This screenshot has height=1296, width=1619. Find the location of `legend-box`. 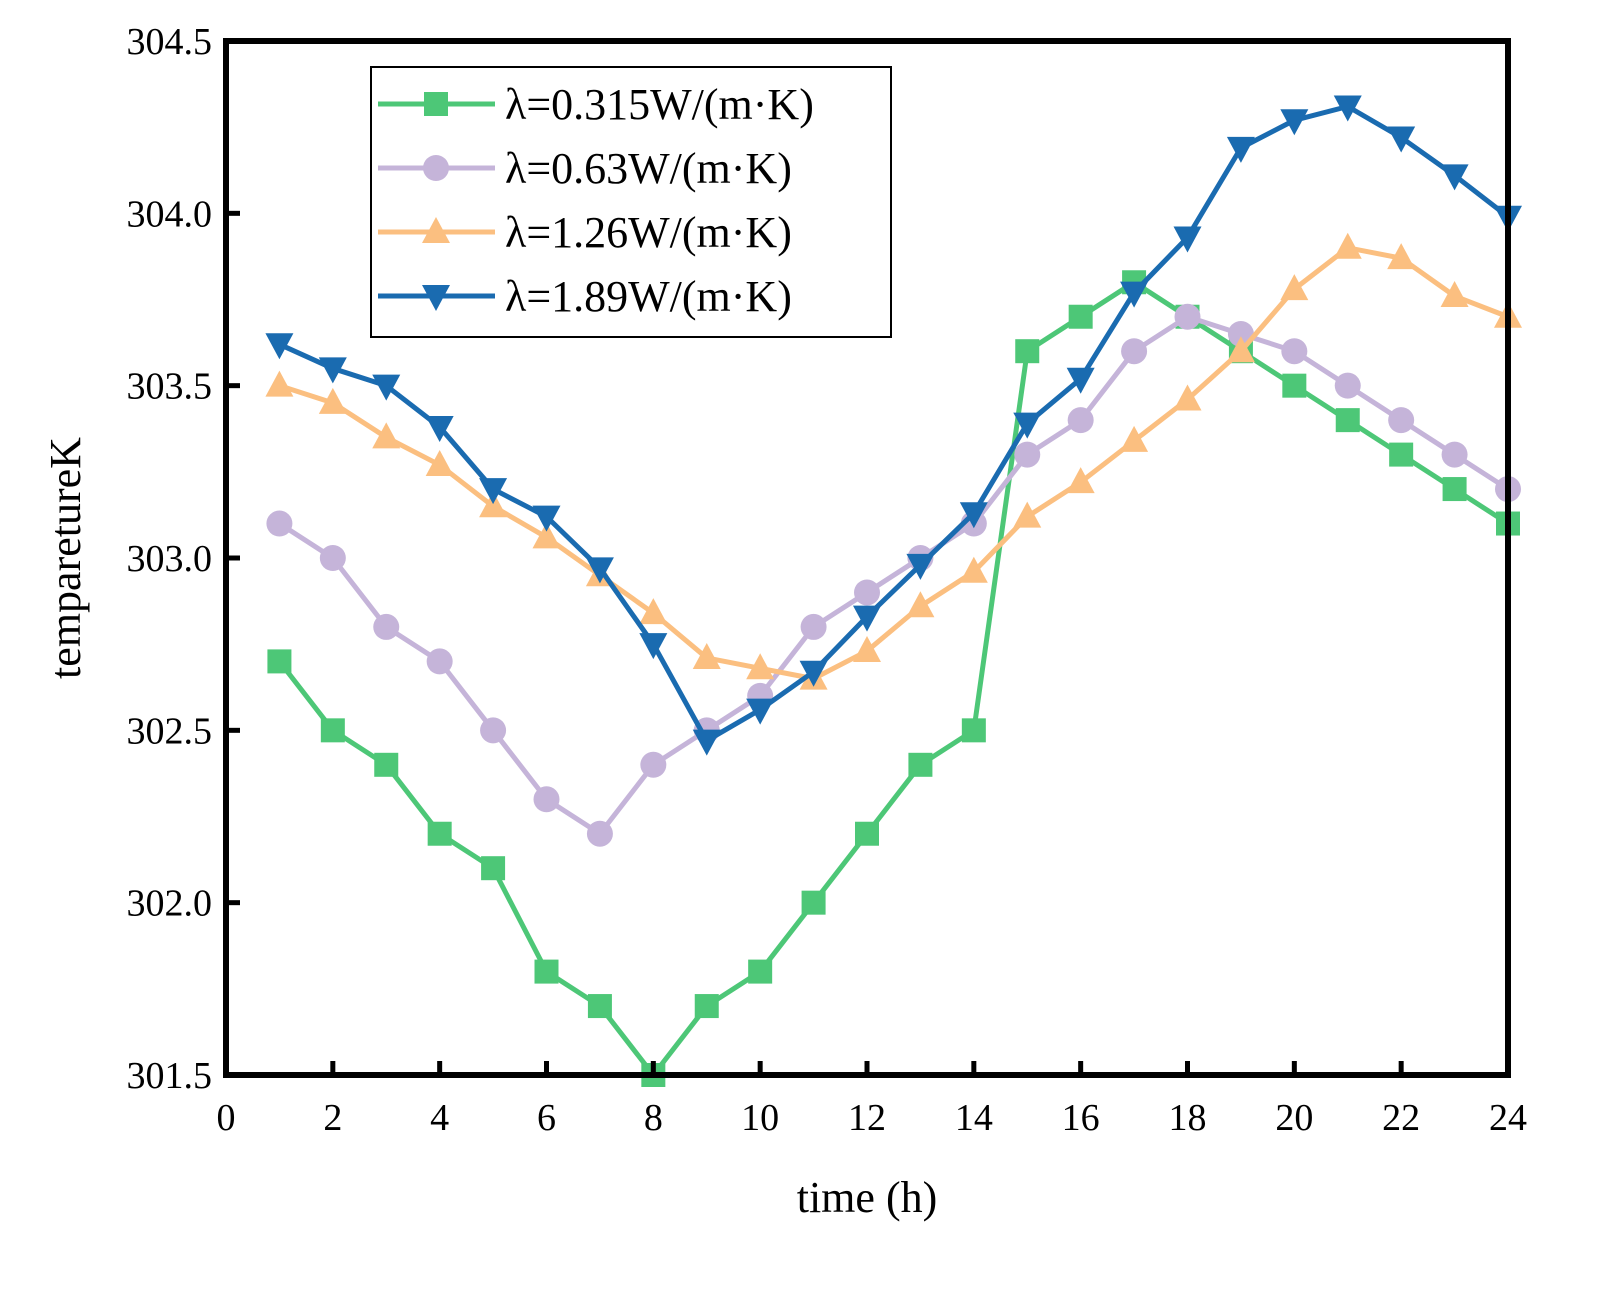

legend-box is located at coordinates (631, 202).